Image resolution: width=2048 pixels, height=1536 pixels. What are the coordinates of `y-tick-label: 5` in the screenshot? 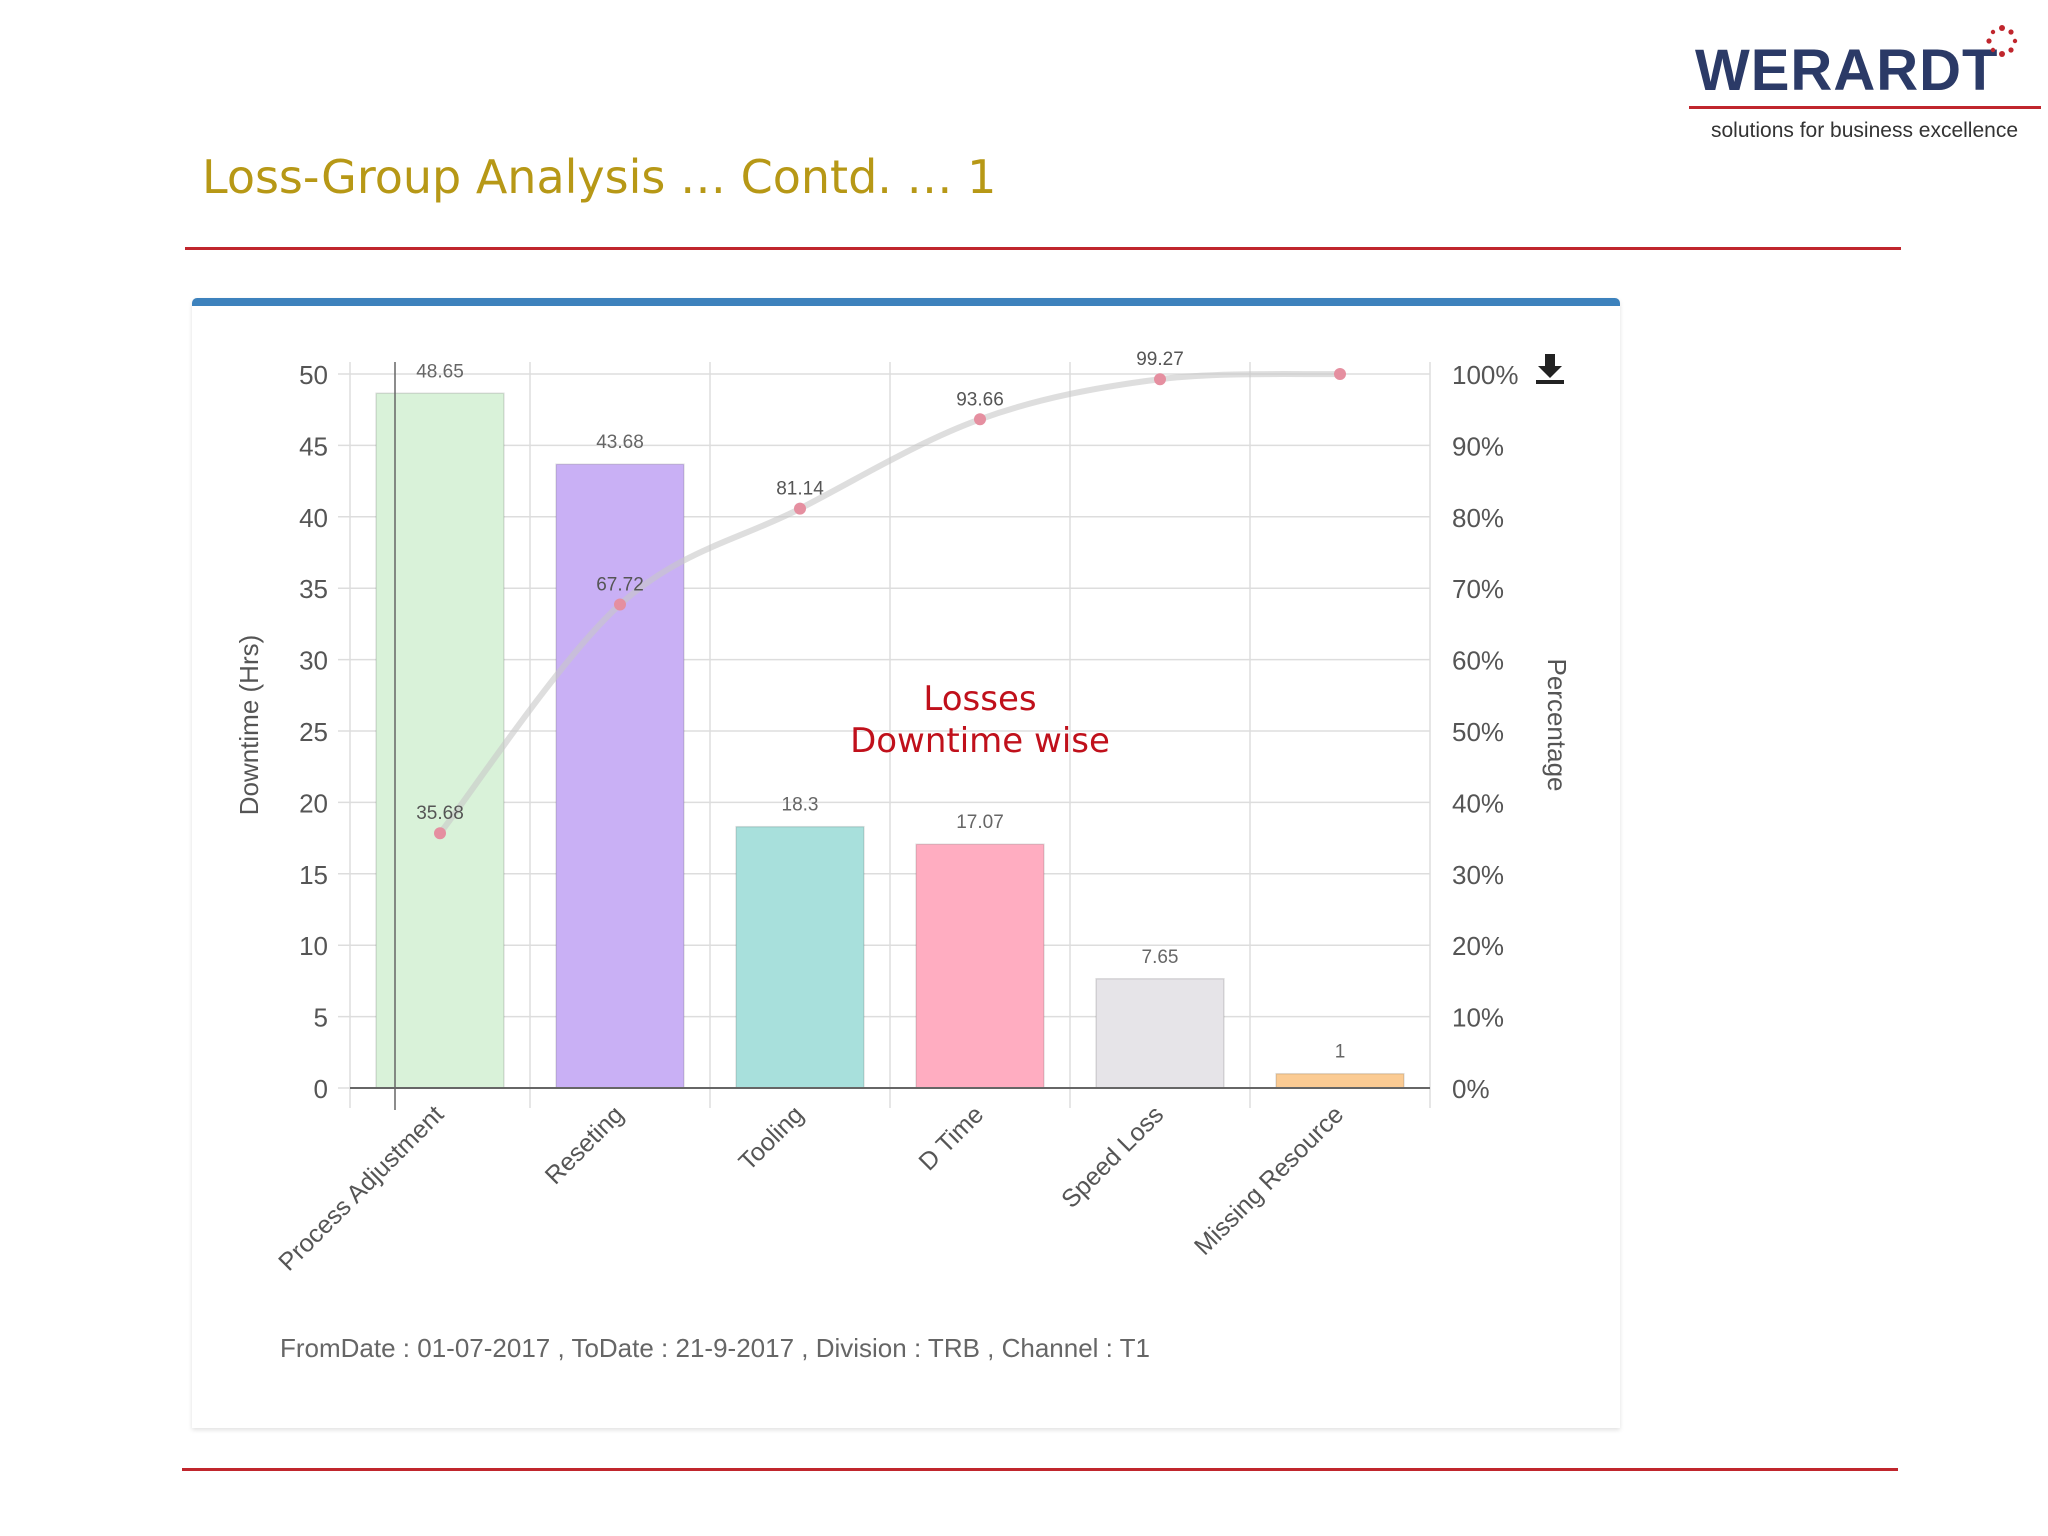 It's located at (321, 1018).